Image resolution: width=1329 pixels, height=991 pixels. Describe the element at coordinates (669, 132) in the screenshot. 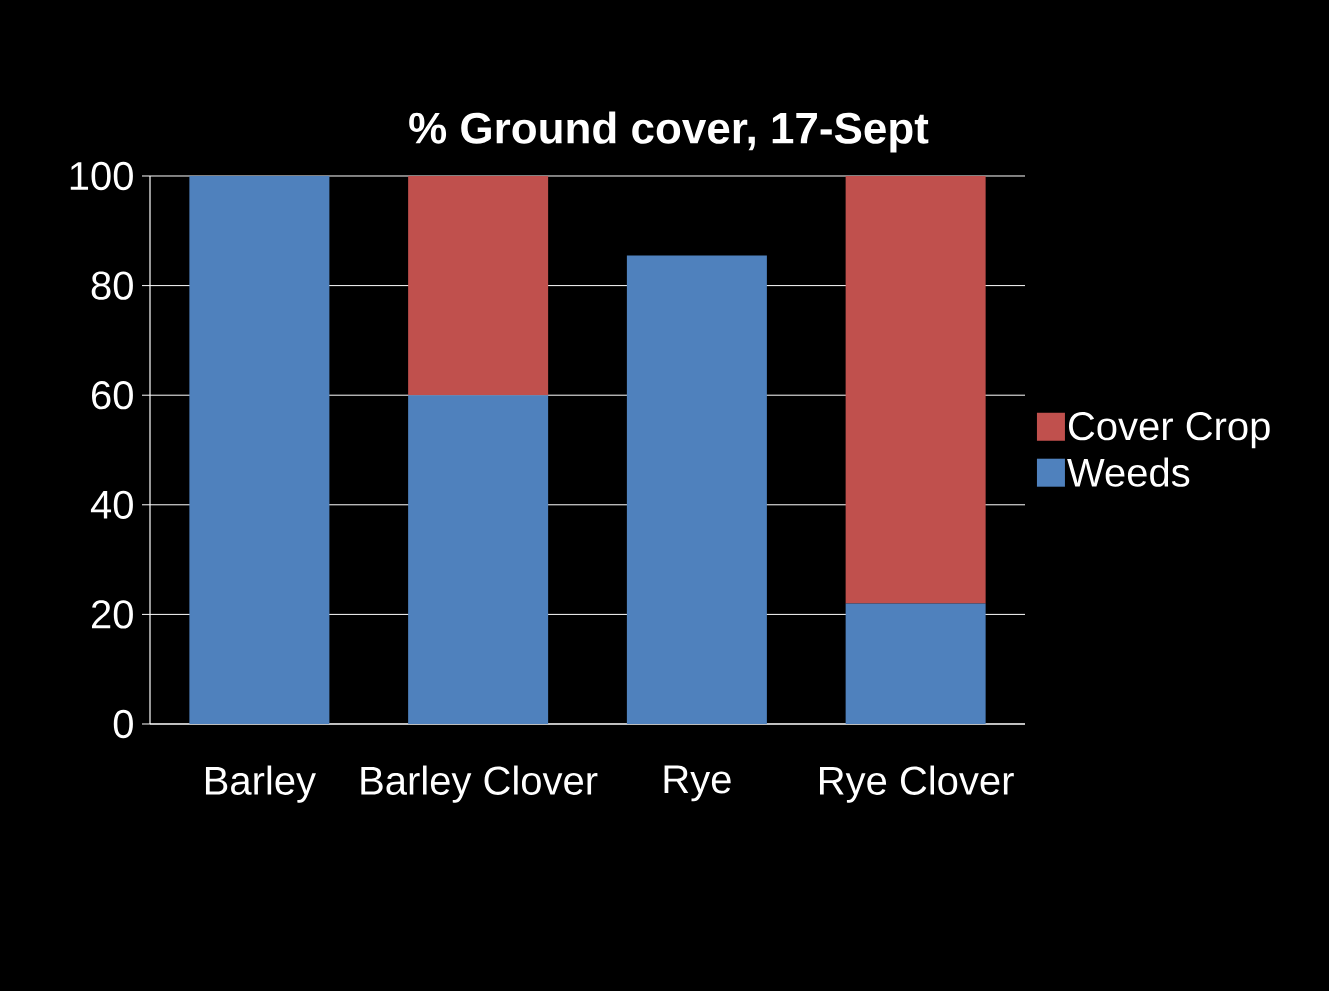

I see `chart-title: % Ground cover, 17-Sept` at that location.